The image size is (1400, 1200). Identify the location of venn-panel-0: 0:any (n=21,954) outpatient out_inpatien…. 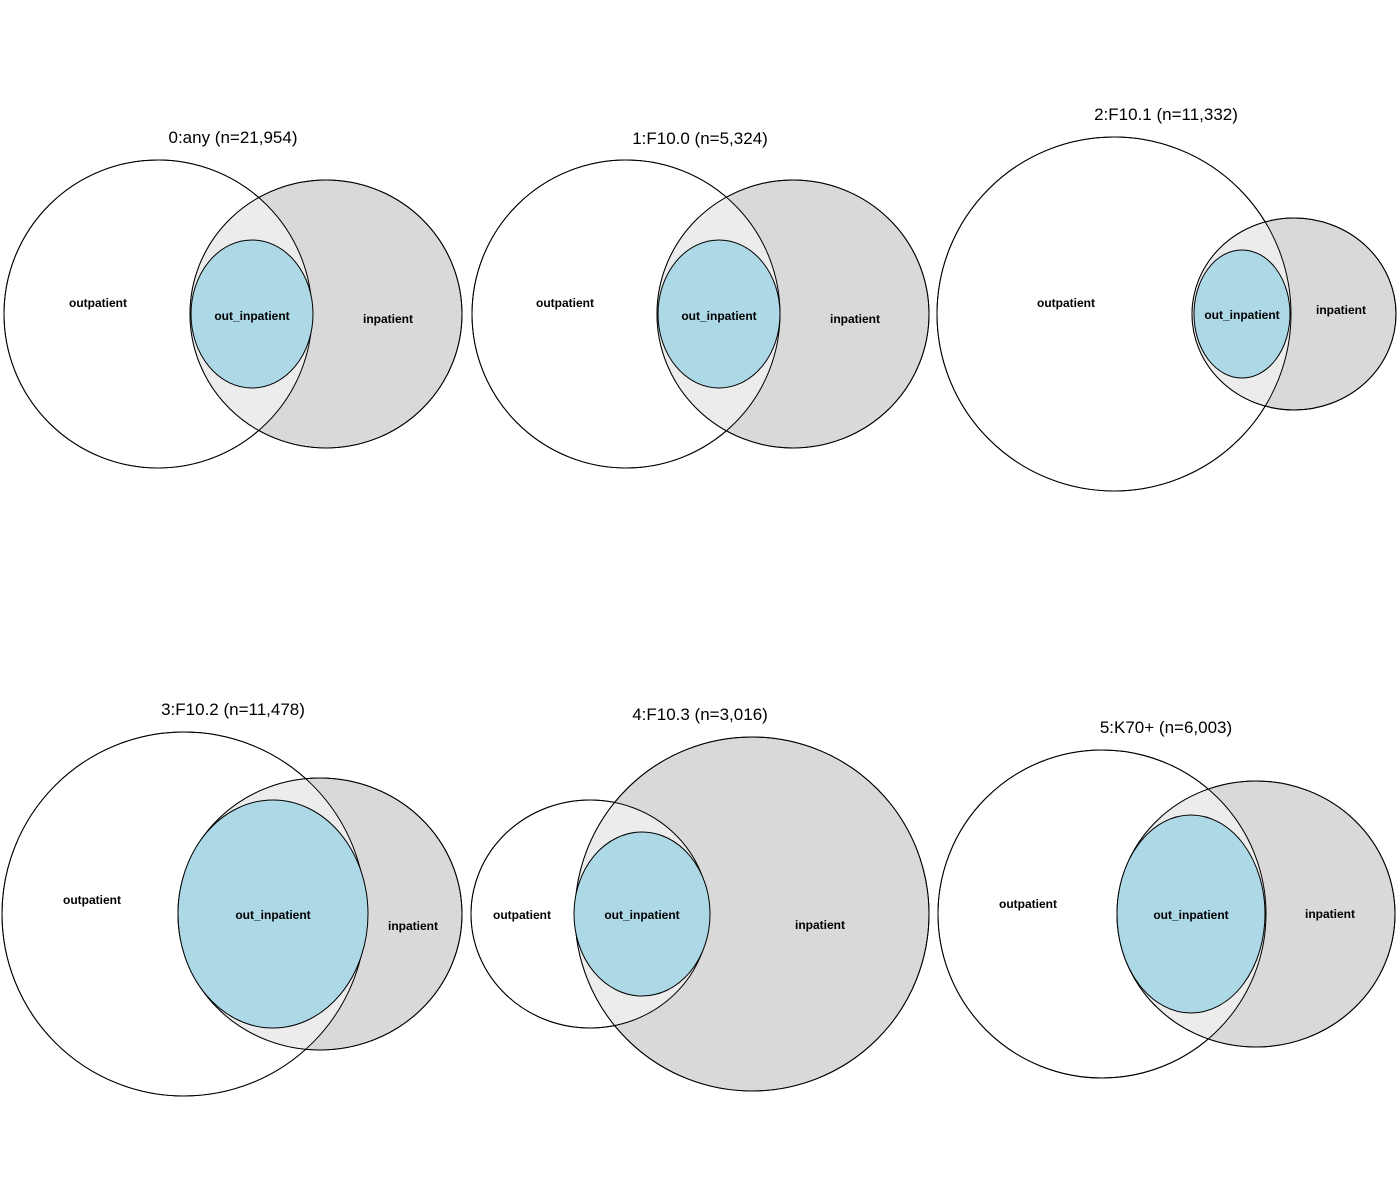
(233, 298).